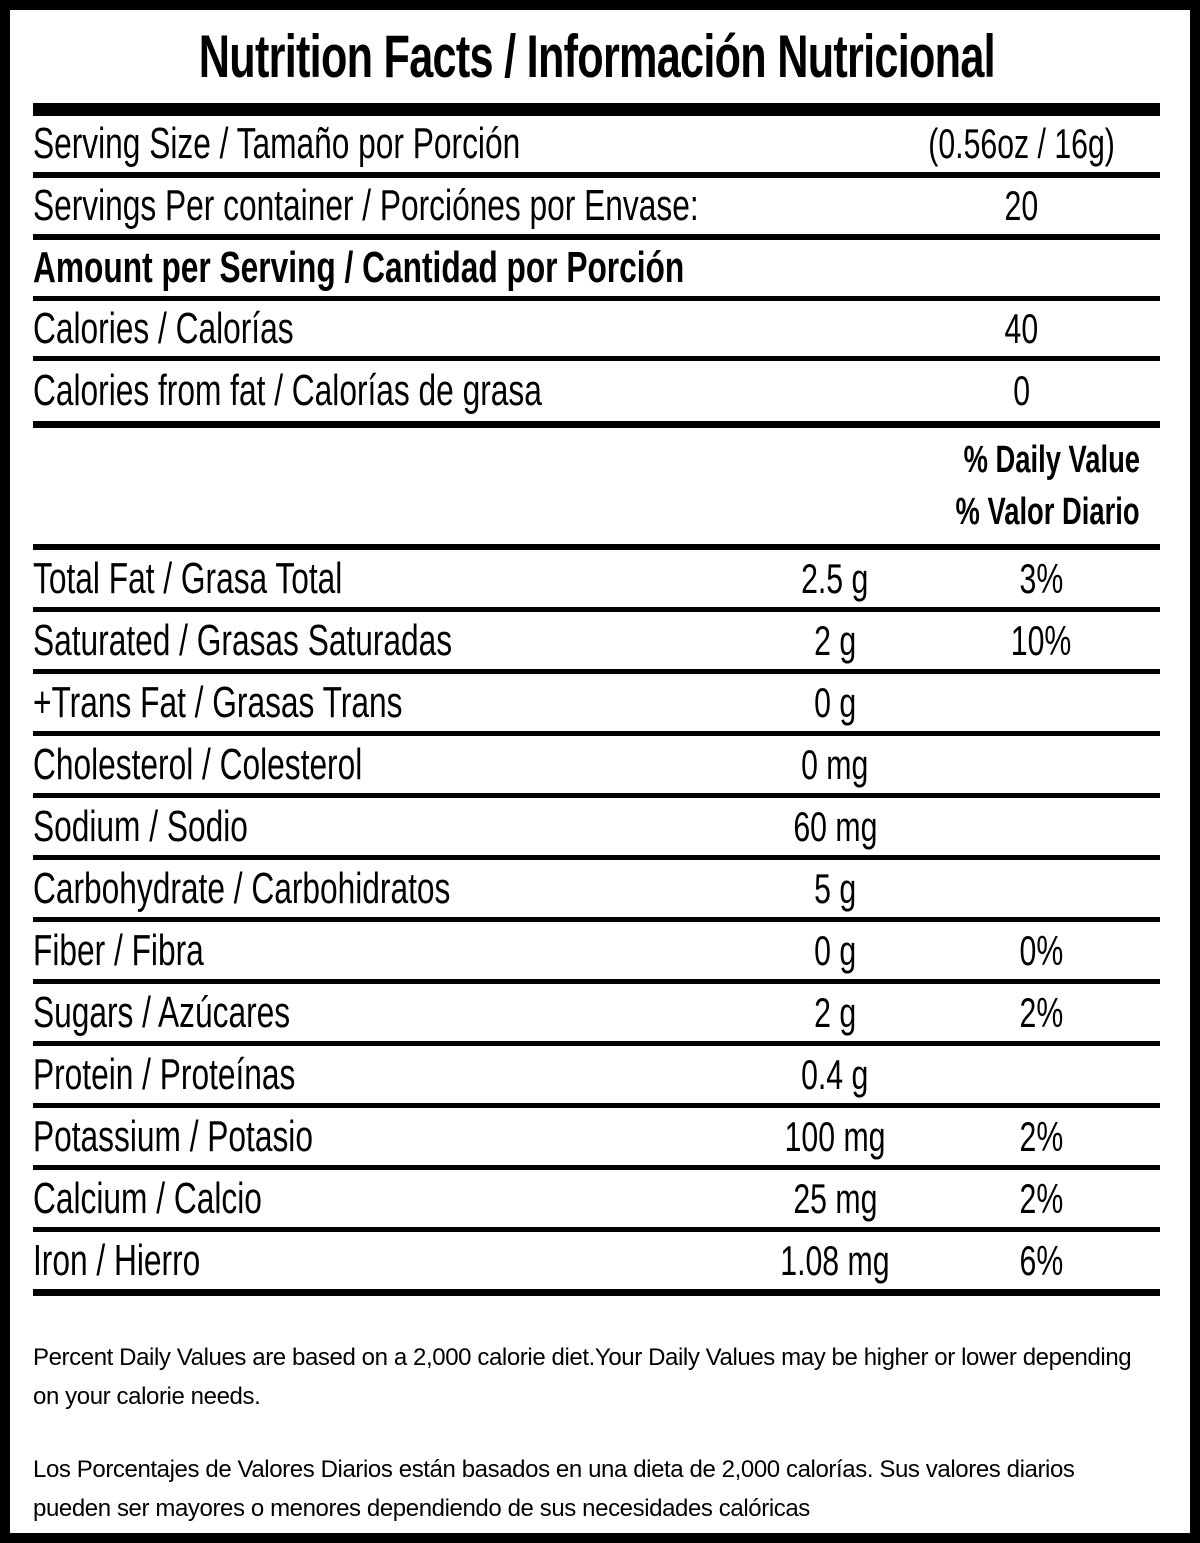 This screenshot has width=1200, height=1543. I want to click on calories-from-fat-label: Calories from fat / Calorías de grasa, so click(287, 390).